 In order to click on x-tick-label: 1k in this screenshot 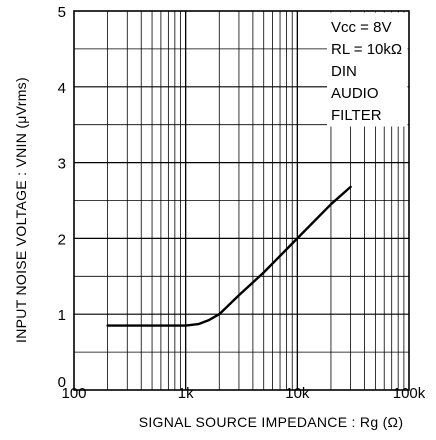, I will do `click(186, 393)`.